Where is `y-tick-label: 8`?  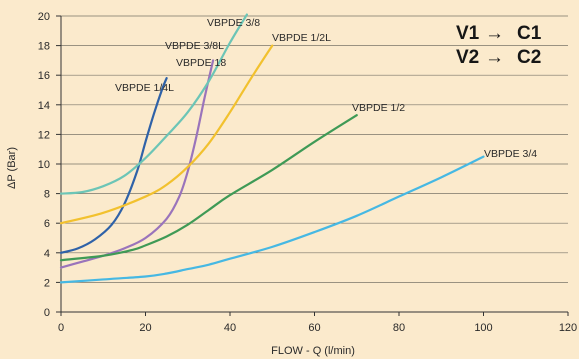
y-tick-label: 8 is located at coordinates (47, 195).